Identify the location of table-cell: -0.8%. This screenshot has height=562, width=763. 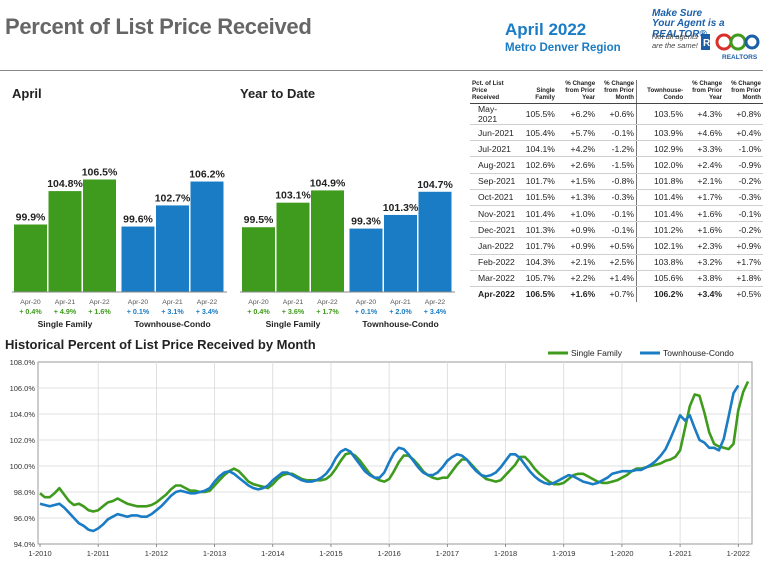
(617, 181).